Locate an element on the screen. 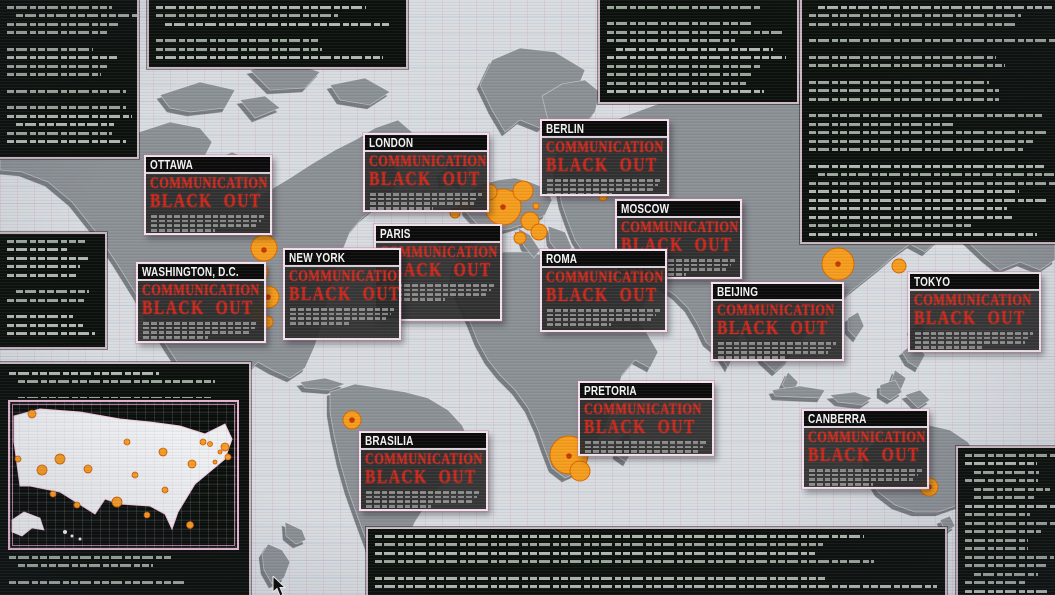 The width and height of the screenshot is (1055, 595). alert-card-roma: ROMA COMMUNICATION BLACK OUT is located at coordinates (603, 290).